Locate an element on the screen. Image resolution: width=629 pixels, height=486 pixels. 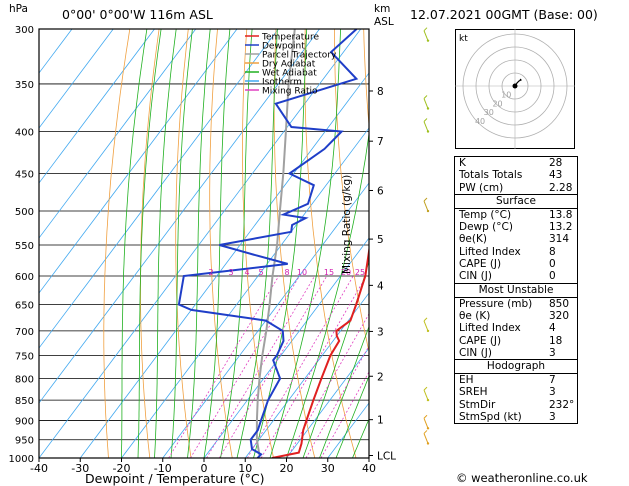
index-row: CIN (J) 0 is located at coordinates (516, 276).